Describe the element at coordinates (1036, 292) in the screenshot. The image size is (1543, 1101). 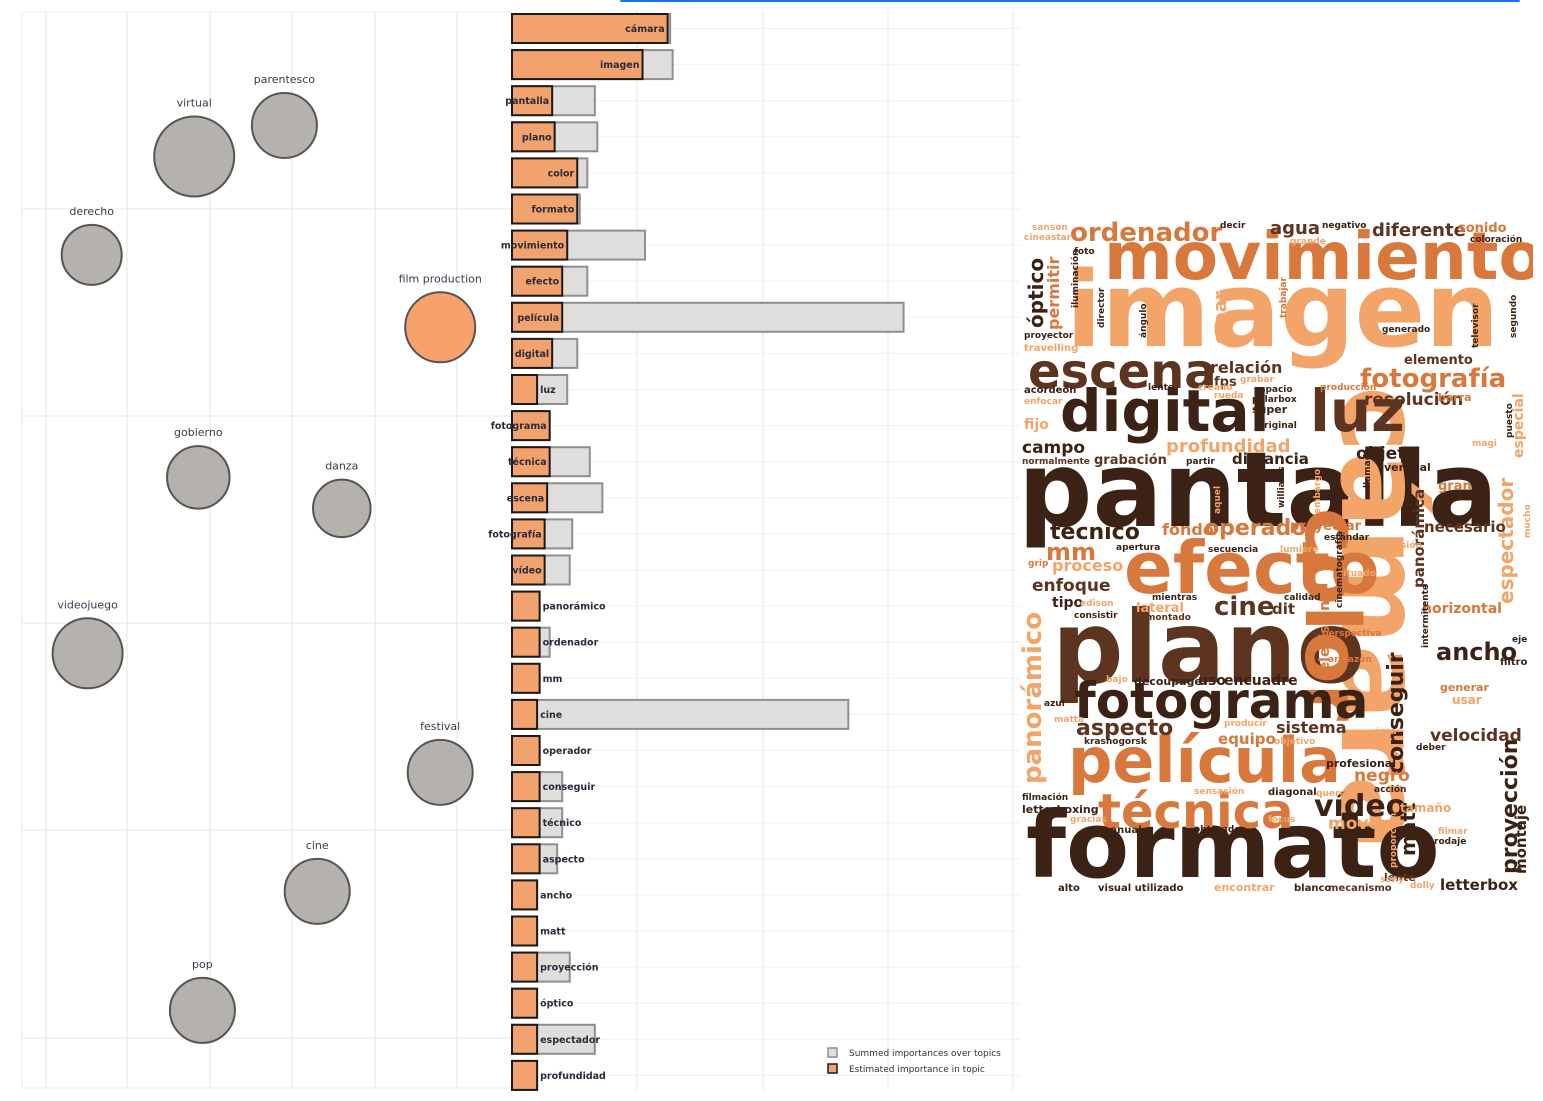
I see `wordcloud-word: óptico` at that location.